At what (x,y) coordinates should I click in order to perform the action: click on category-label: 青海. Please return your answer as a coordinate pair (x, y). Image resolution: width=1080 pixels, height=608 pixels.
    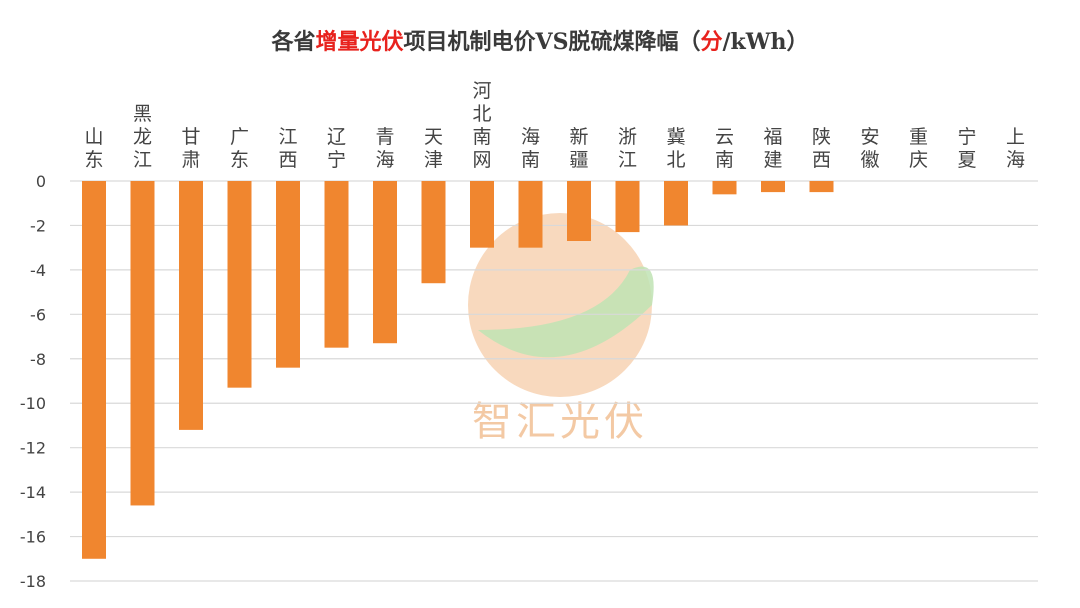
    Looking at the image, I should click on (384, 148).